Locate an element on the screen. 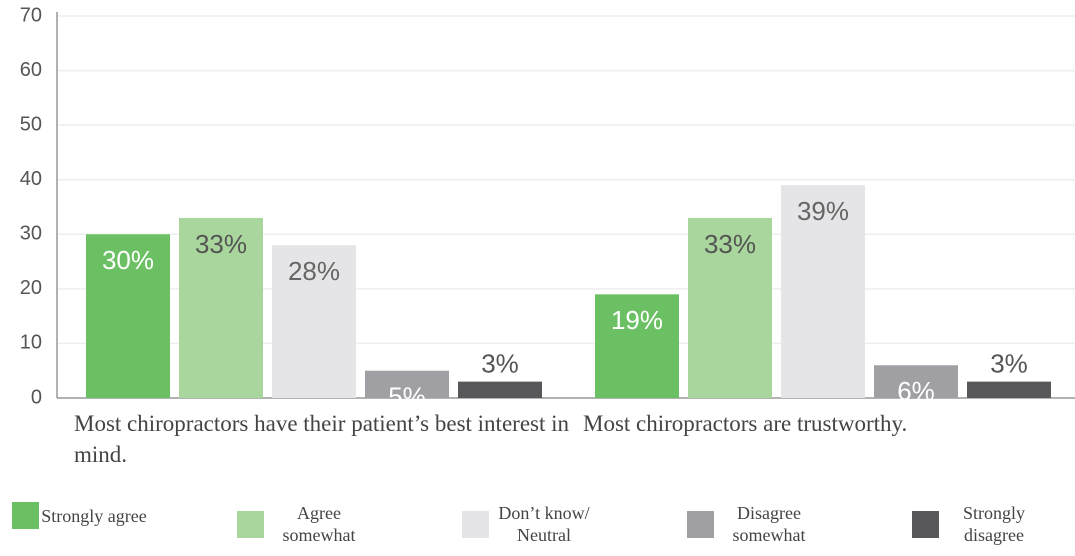 The width and height of the screenshot is (1075, 556). legend-label: Disagree somewhat is located at coordinates (769, 524).